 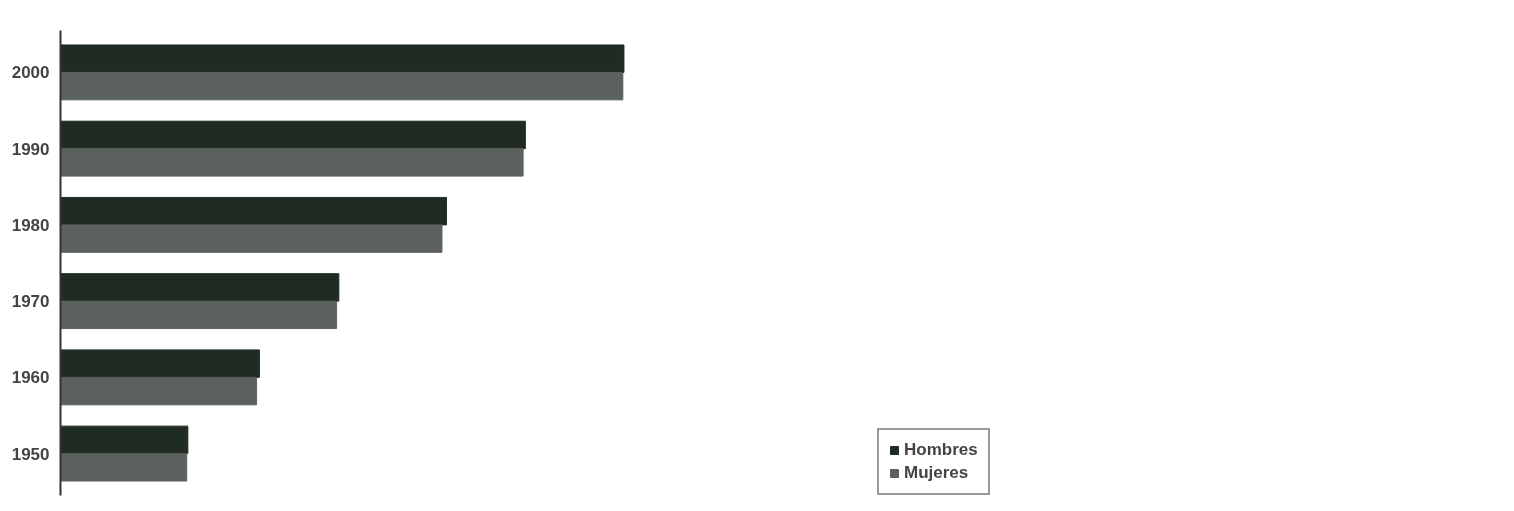 I want to click on y-tick-label: 1990, so click(x=30, y=149).